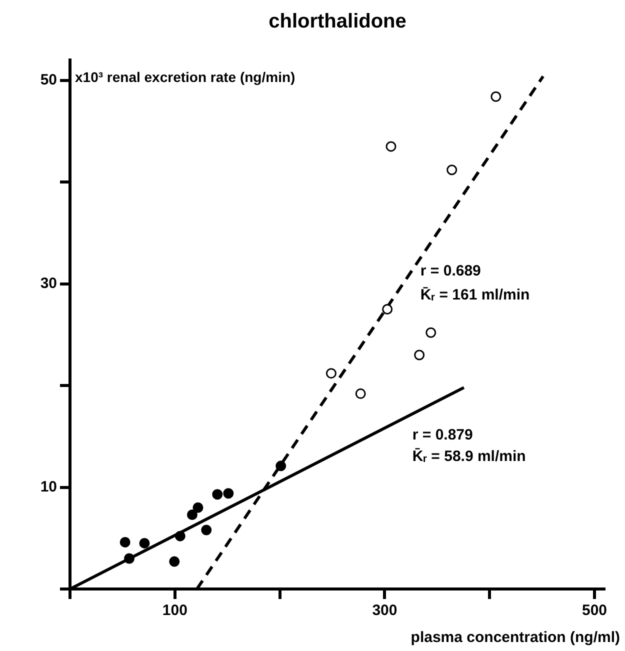  I want to click on annotation: r = 0.879, so click(442, 435).